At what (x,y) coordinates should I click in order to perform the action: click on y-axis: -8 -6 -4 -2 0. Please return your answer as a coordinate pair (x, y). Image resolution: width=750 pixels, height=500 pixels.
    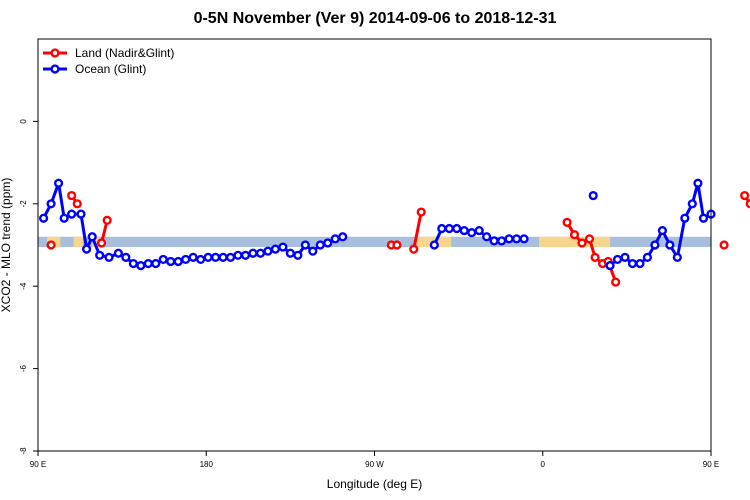
    Looking at the image, I should click on (28, 287).